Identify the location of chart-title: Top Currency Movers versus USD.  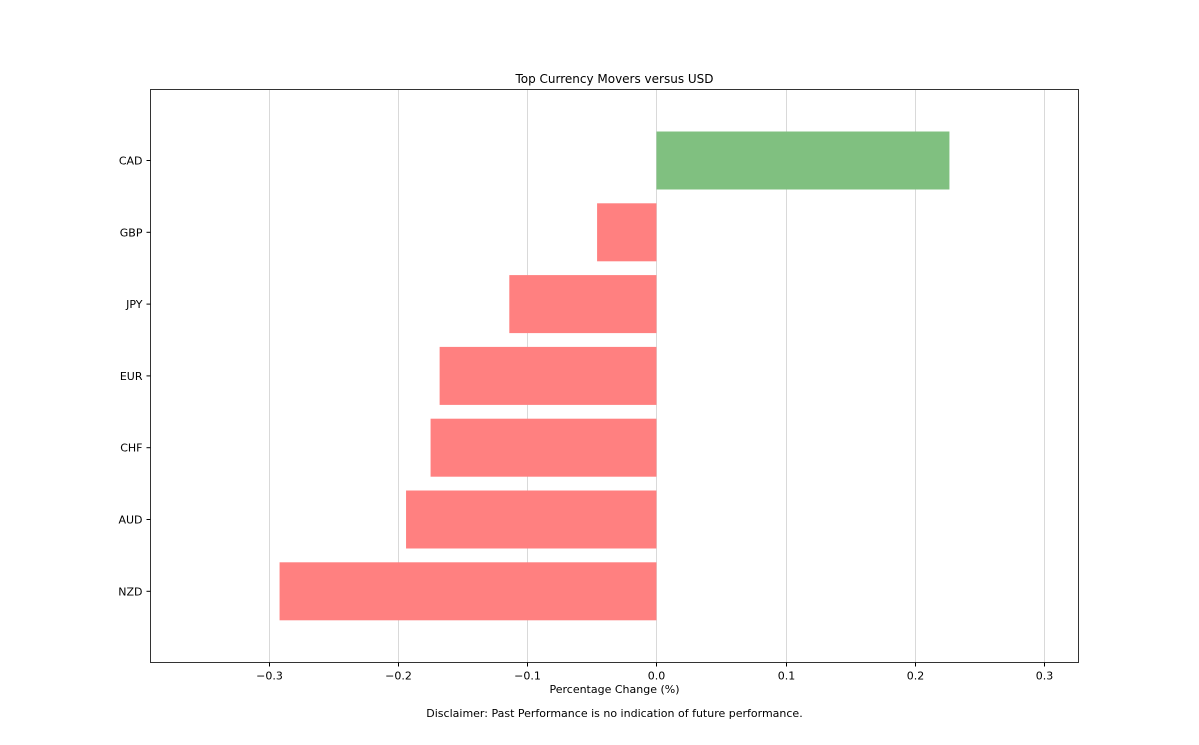
(613, 79).